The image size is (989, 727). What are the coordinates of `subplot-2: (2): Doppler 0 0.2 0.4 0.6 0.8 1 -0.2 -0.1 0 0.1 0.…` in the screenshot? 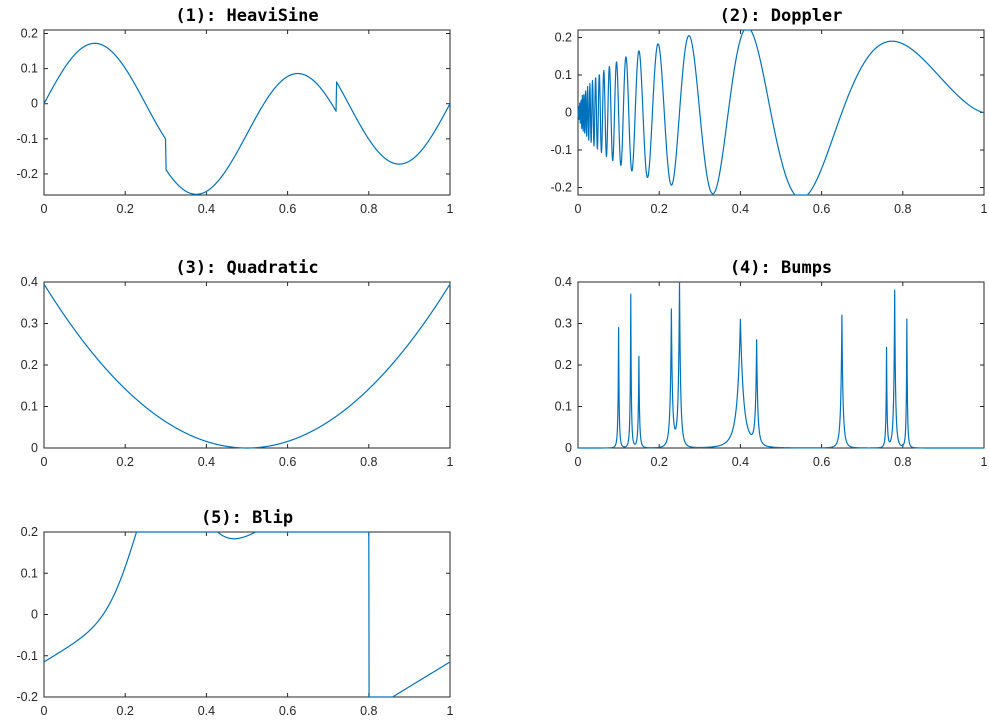 It's located at (768, 111).